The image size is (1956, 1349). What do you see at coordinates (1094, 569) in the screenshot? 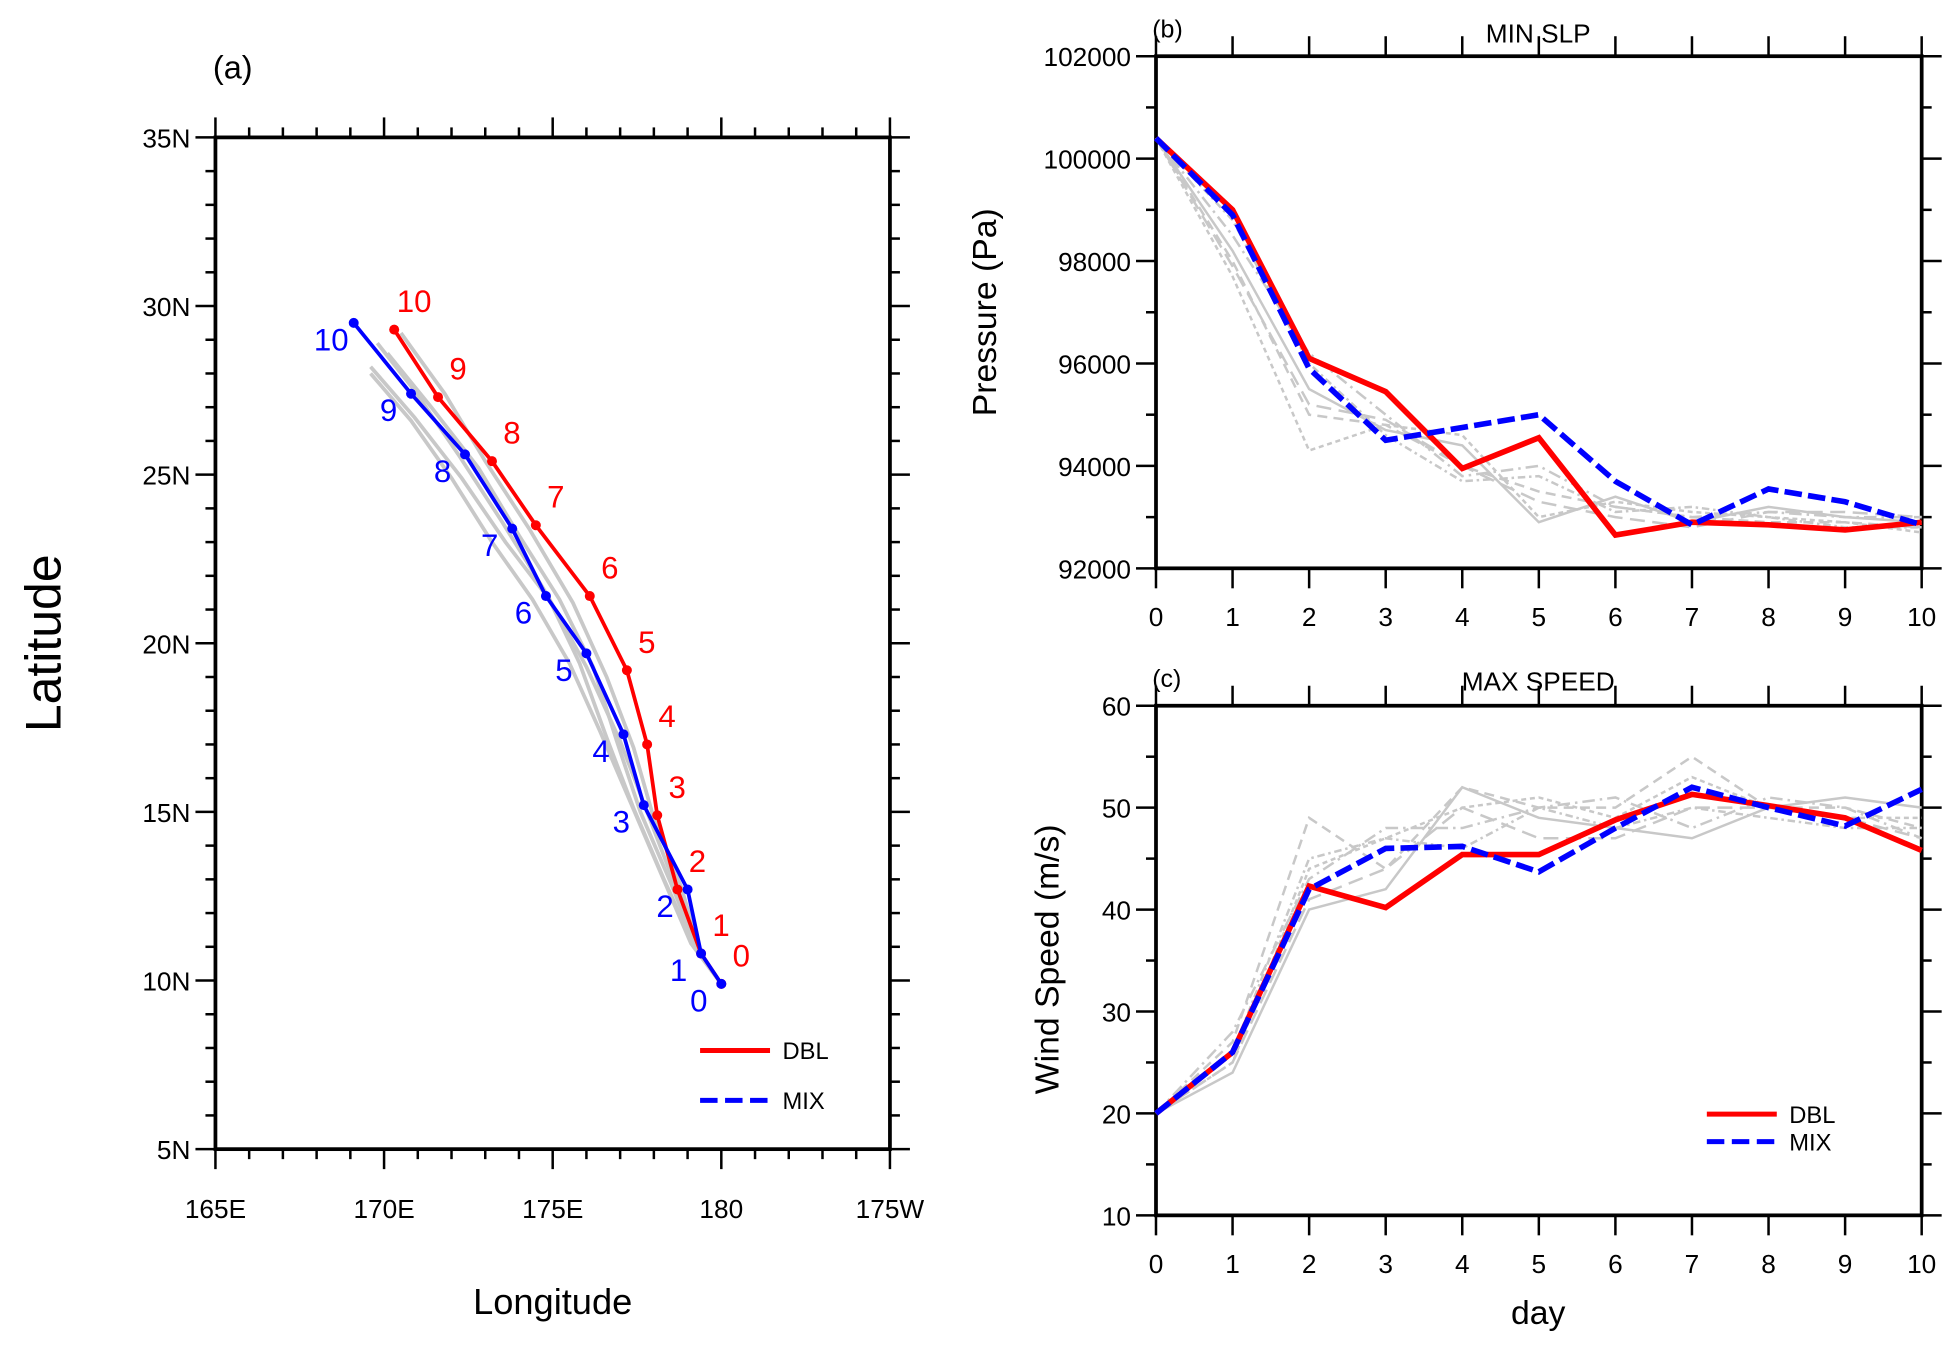
I see `y-tick-label: 92000` at bounding box center [1094, 569].